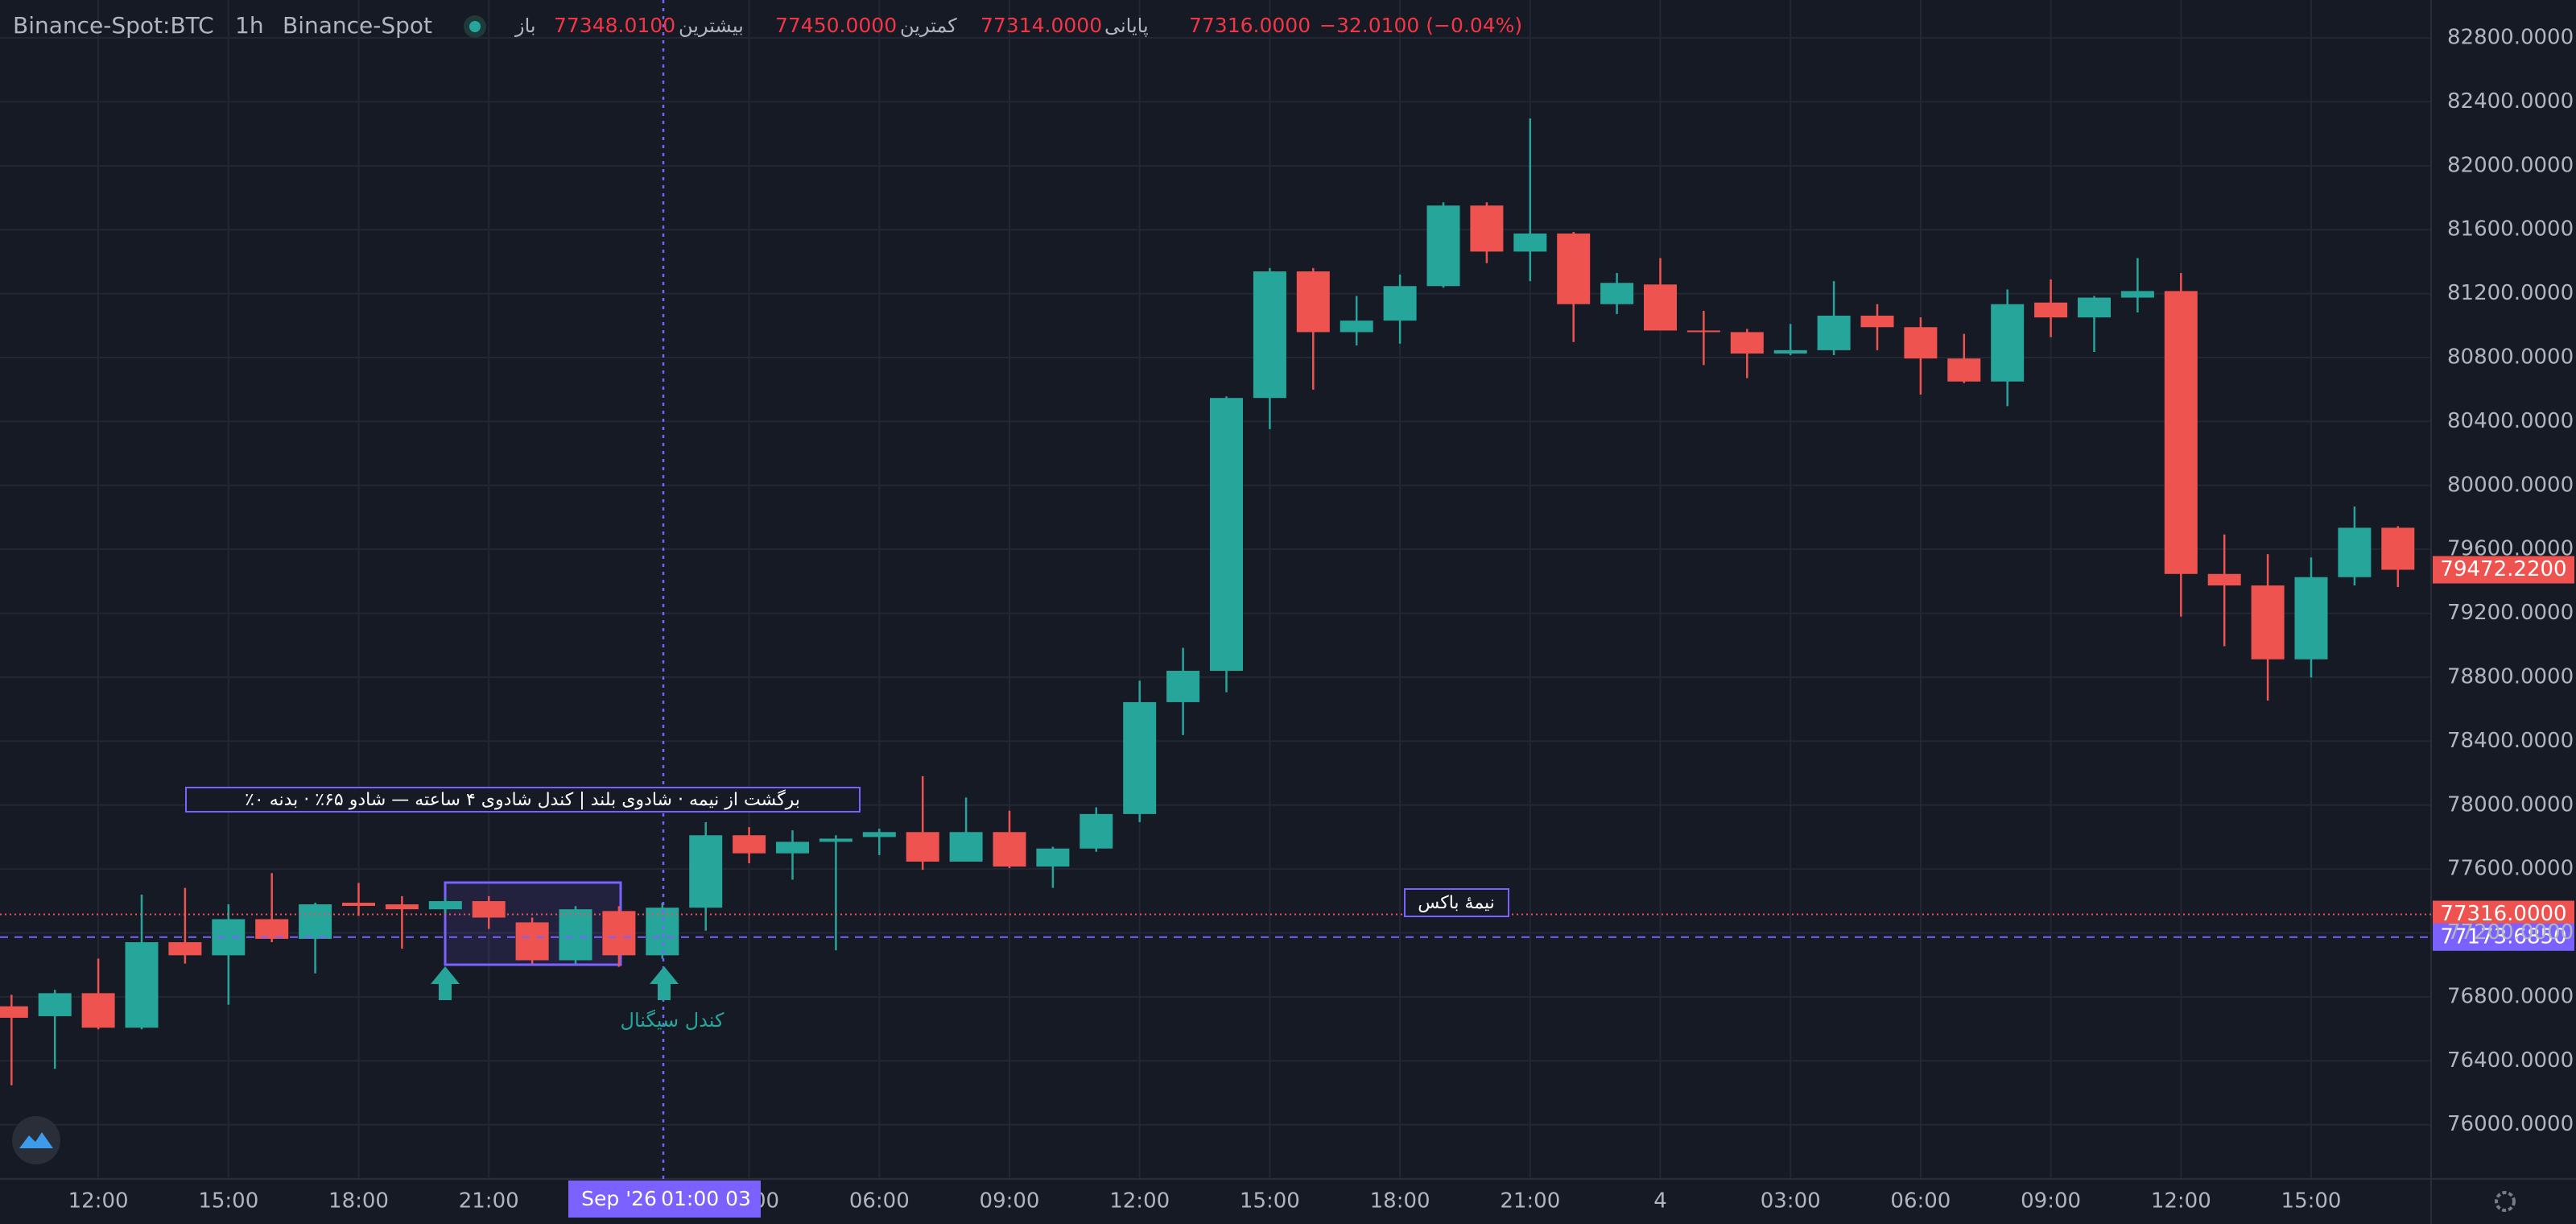  Describe the element at coordinates (928, 25) in the screenshot. I see `low-label: کمترین` at that location.